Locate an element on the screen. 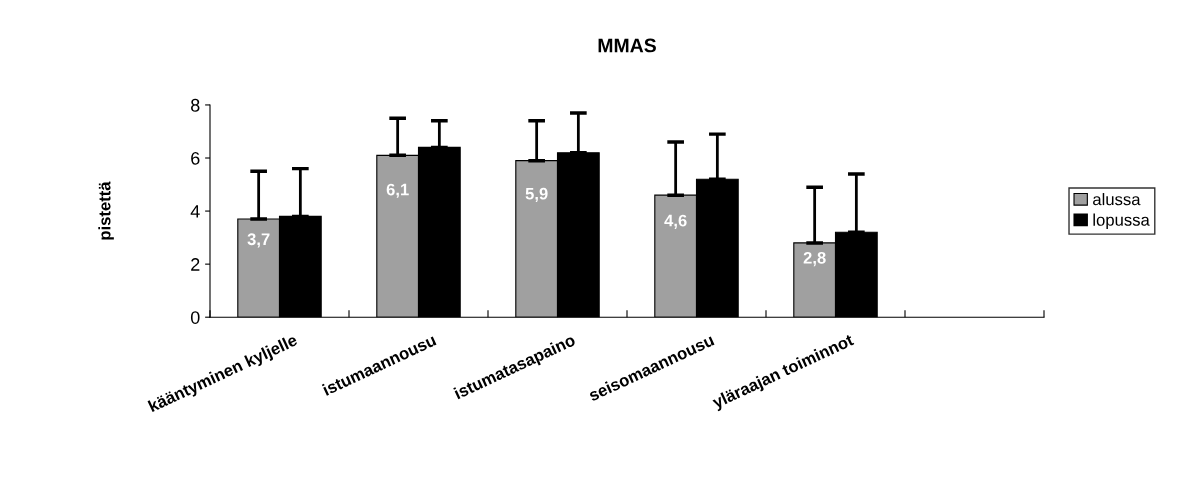 Image resolution: width=1200 pixels, height=477 pixels. y-tick-label: 2 is located at coordinates (195, 264).